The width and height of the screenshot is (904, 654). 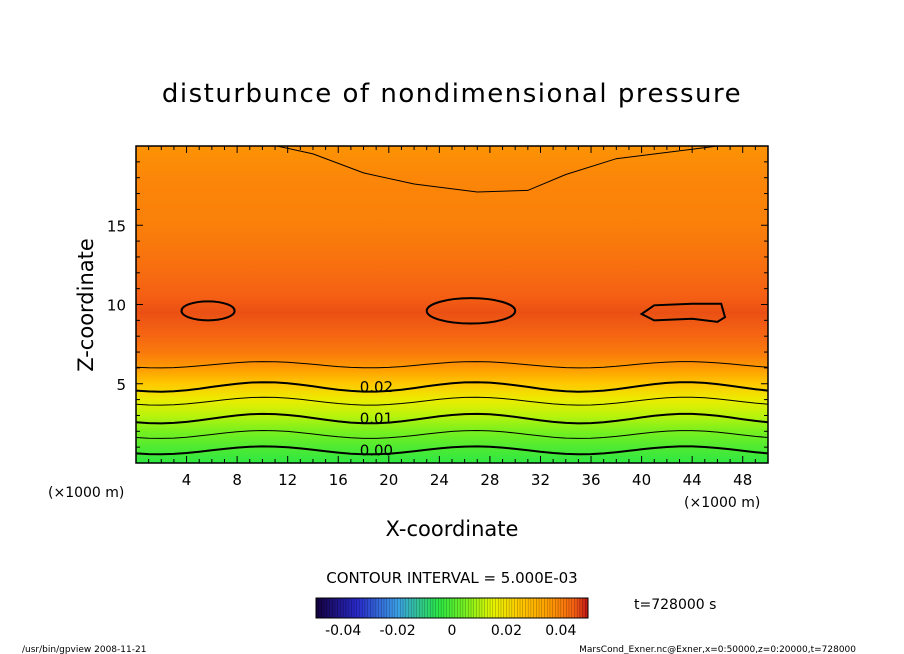 I want to click on contour-line-upper, so click(x=498, y=169).